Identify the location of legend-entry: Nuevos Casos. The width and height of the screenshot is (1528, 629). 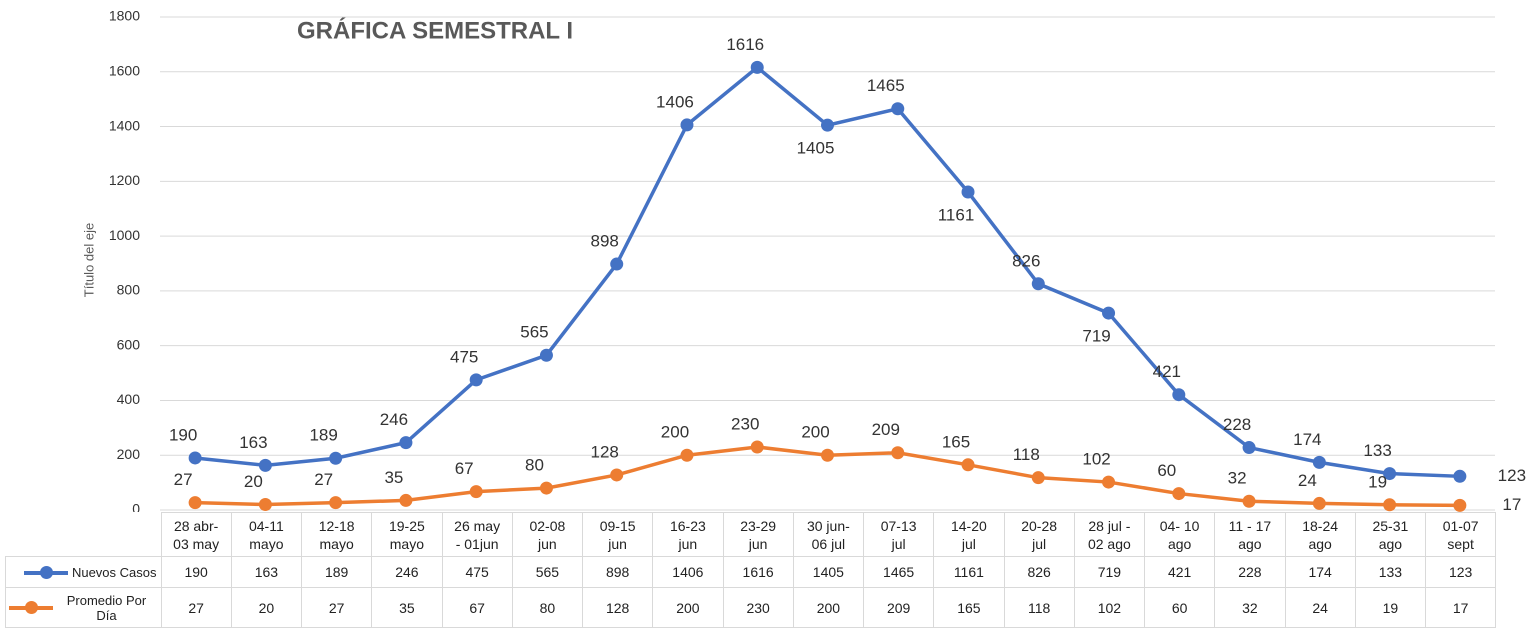
(83, 572).